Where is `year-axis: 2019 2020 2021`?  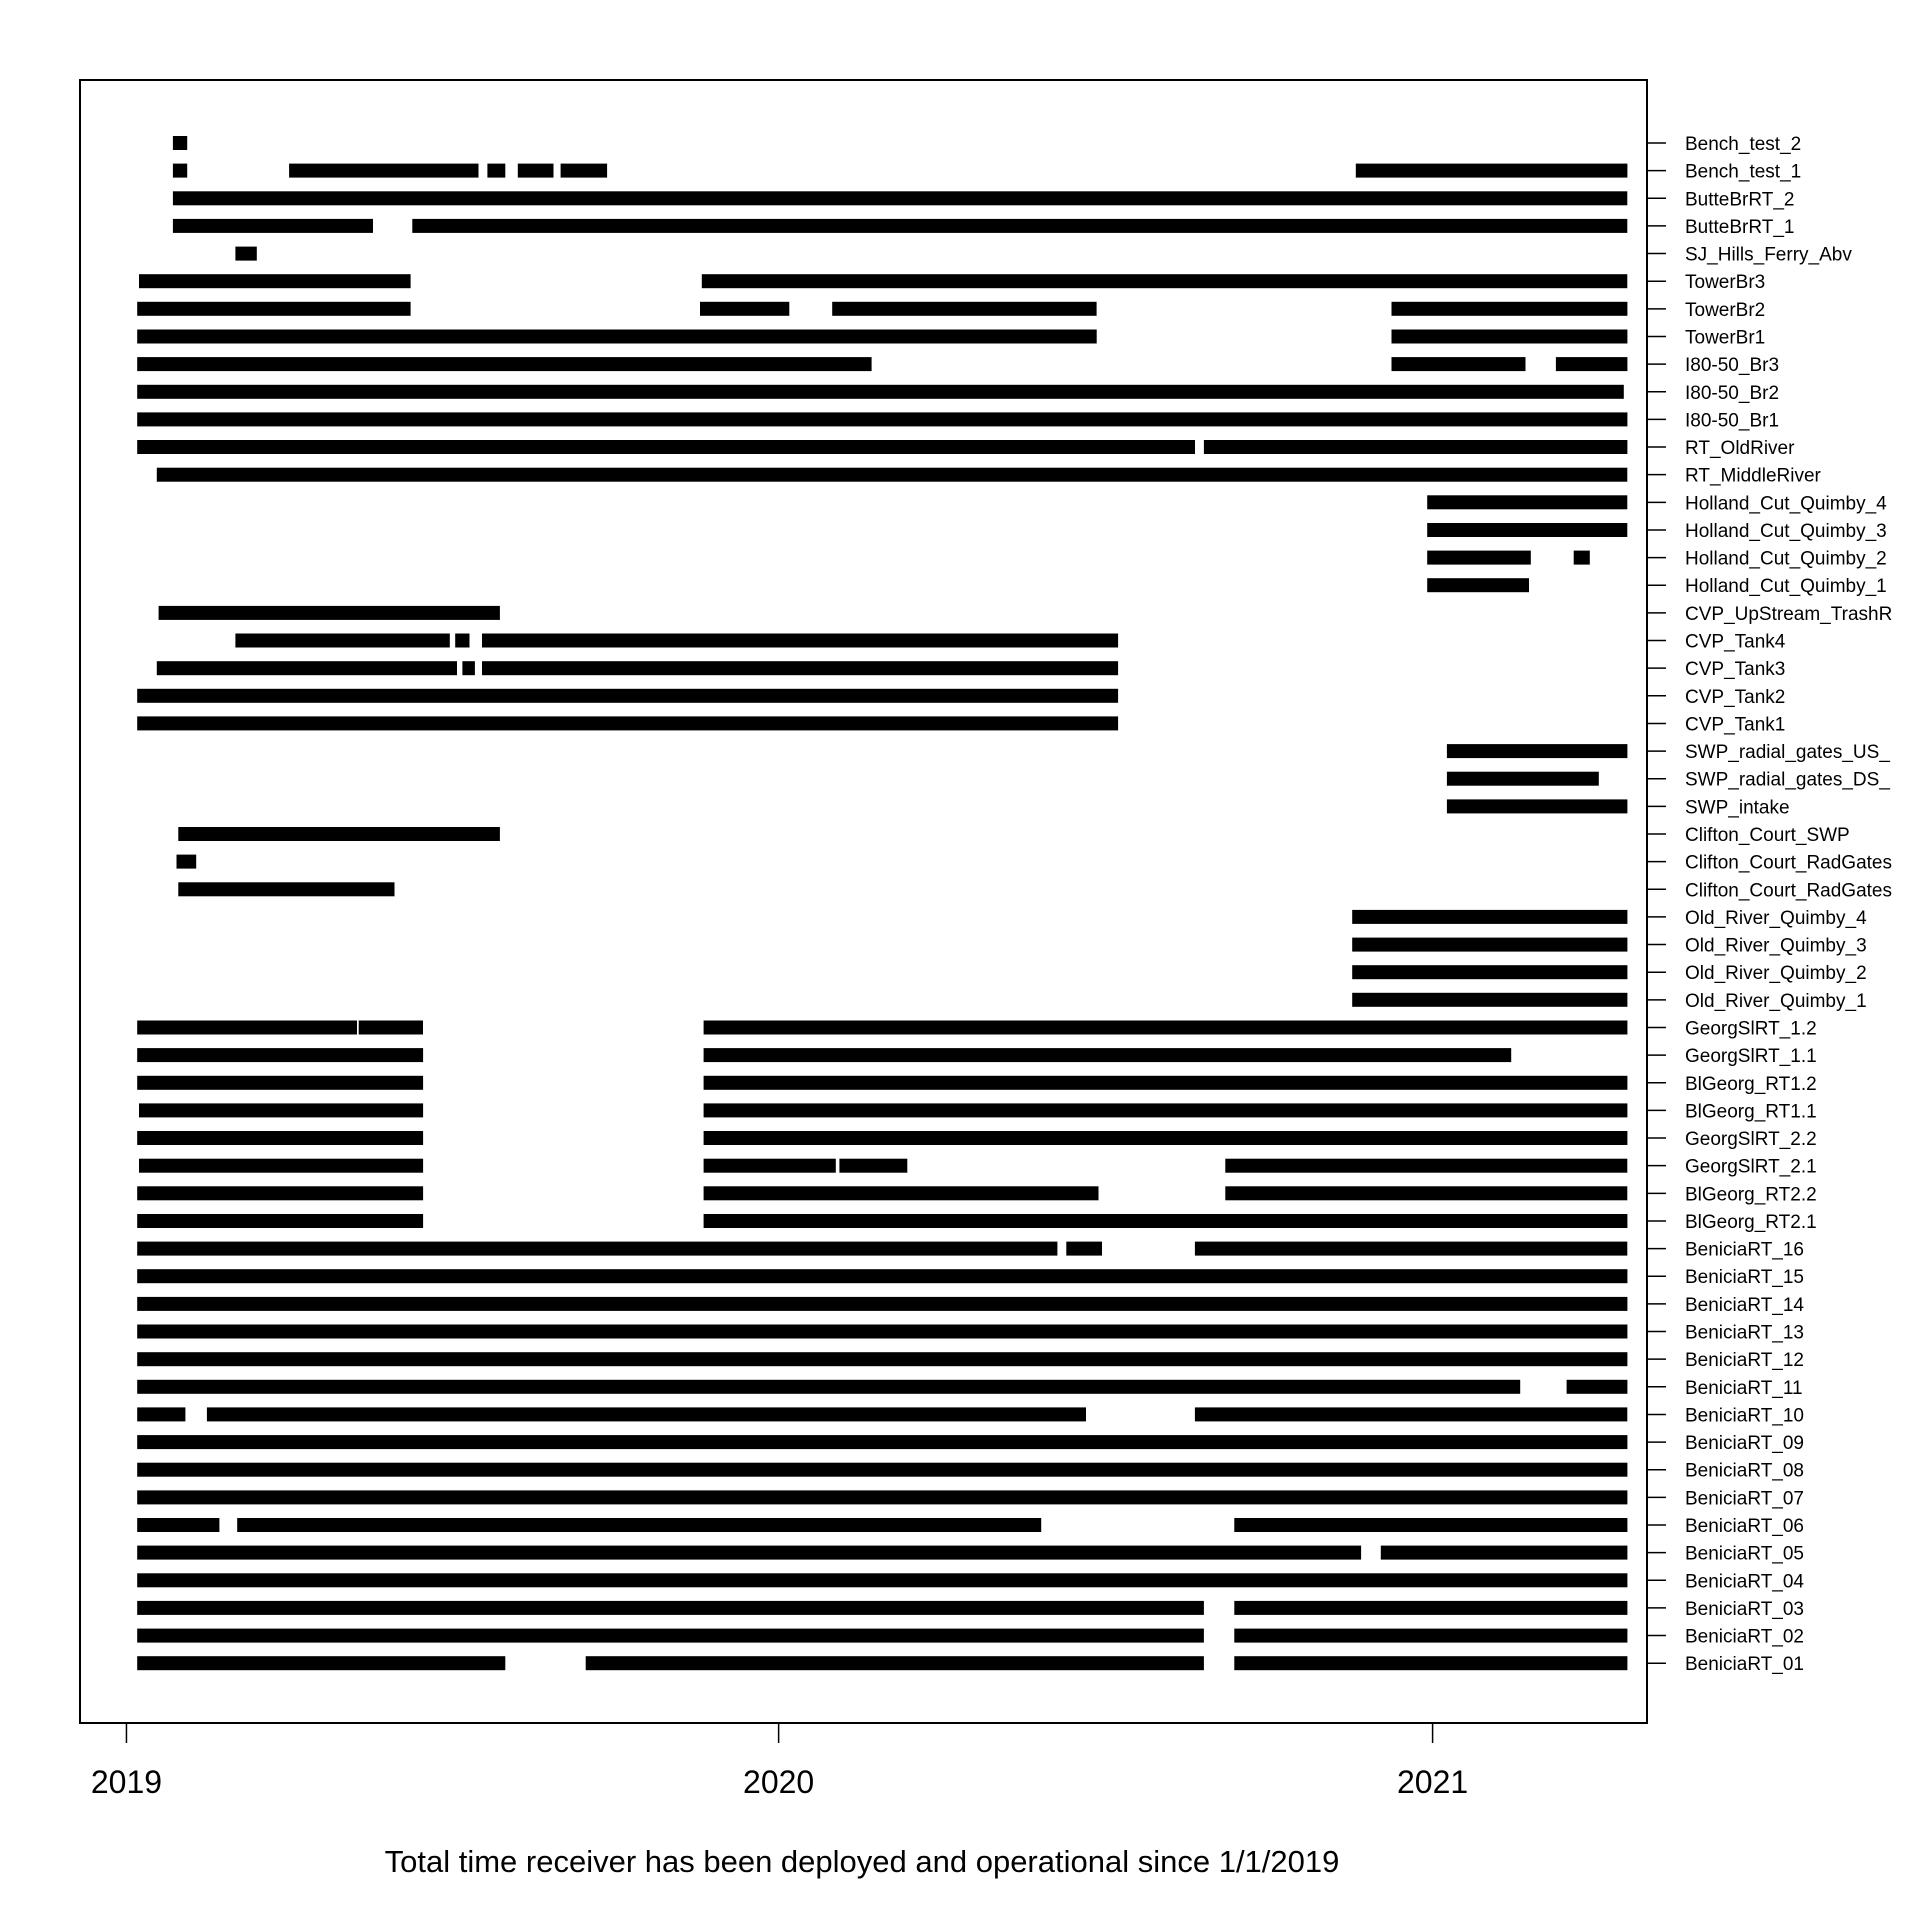
year-axis: 2019 2020 2021 is located at coordinates (779, 1761).